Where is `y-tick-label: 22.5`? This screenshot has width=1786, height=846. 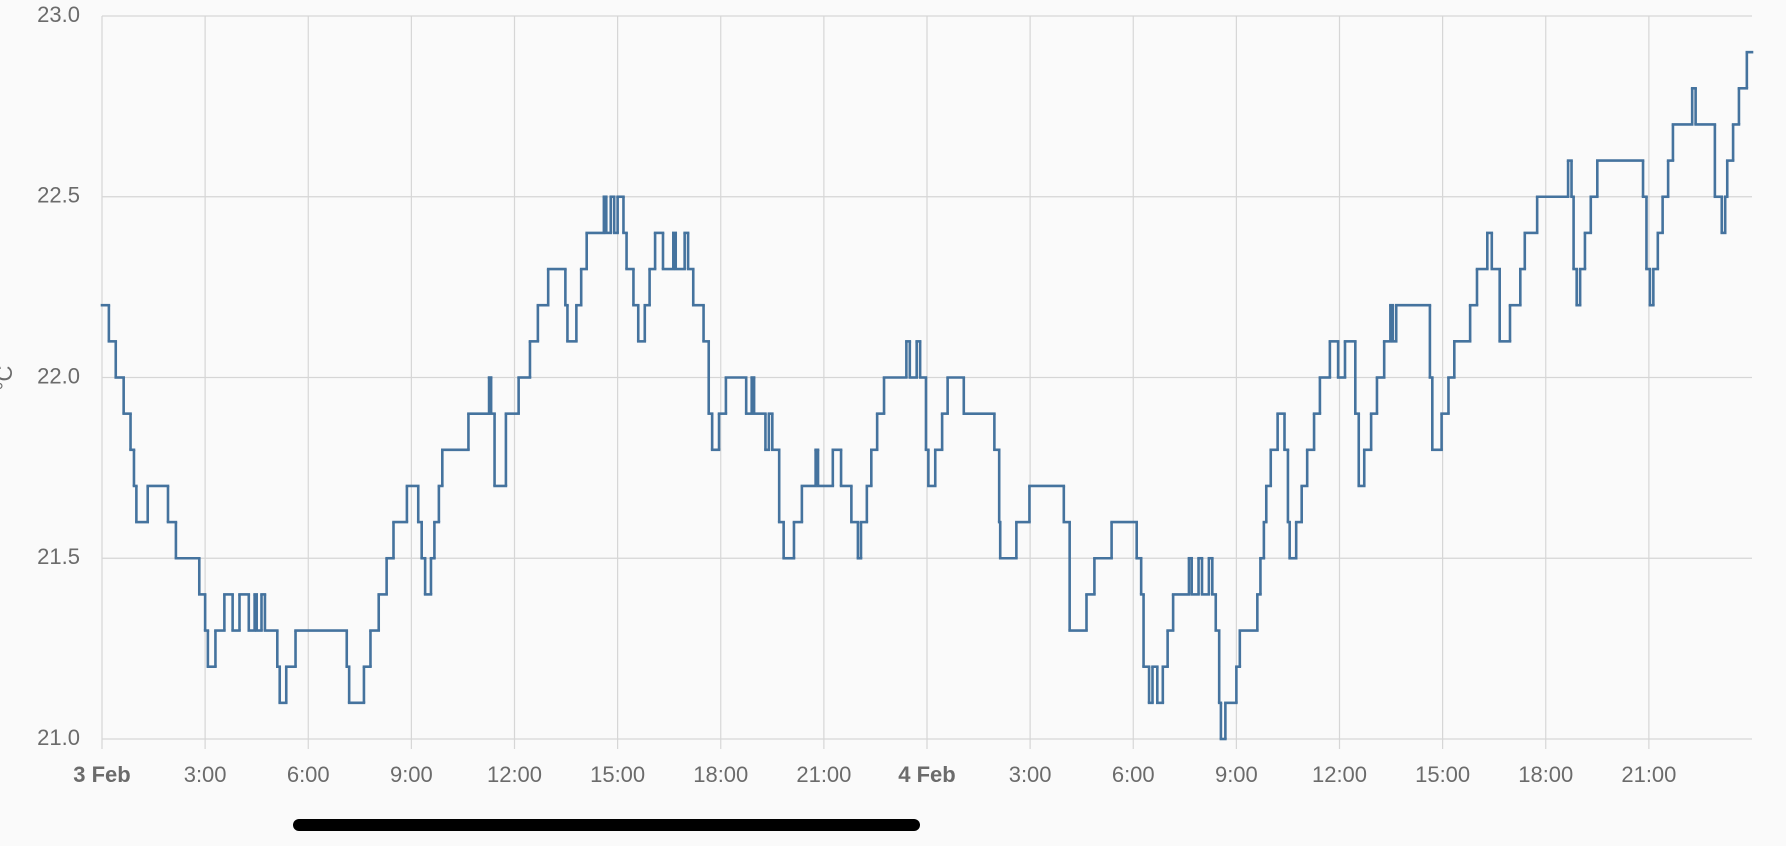
y-tick-label: 22.5 is located at coordinates (58, 195).